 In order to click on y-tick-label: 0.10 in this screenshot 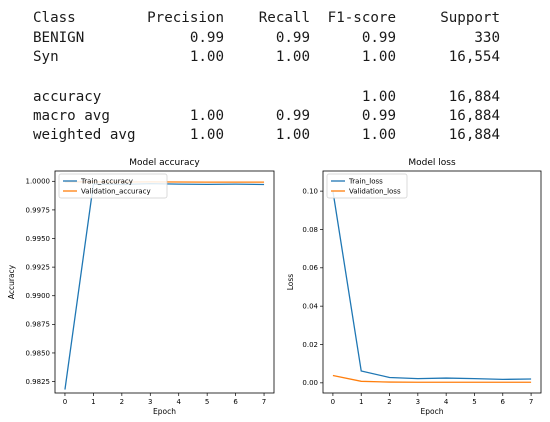, I will do `click(310, 192)`.